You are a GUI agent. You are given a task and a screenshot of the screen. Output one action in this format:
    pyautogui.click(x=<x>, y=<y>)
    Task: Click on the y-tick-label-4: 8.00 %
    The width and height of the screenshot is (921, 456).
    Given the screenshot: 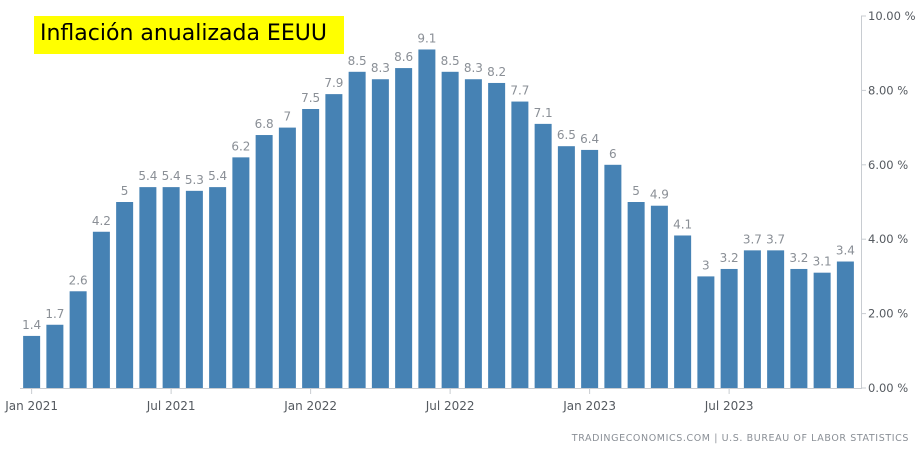 What is the action you would take?
    pyautogui.click(x=888, y=90)
    